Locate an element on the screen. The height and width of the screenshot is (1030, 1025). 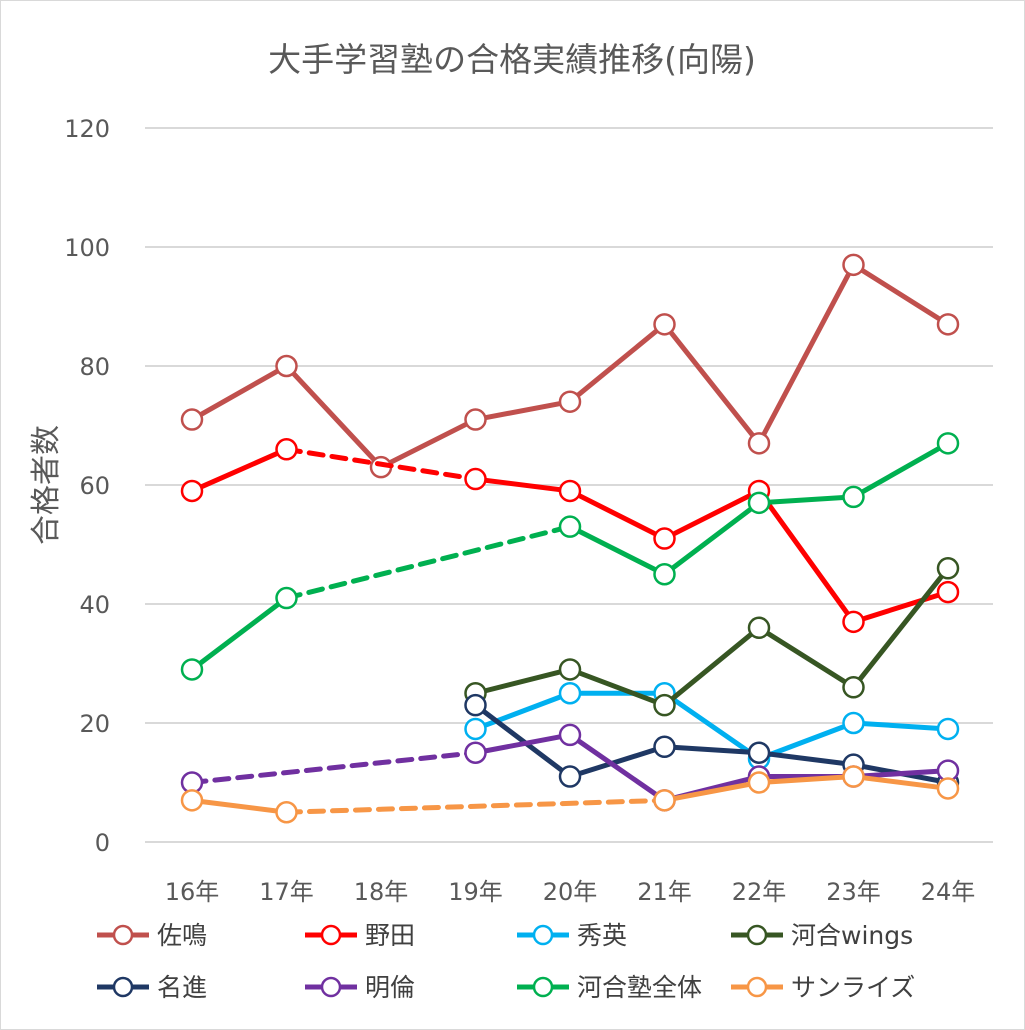
legend-item: 河合wings is located at coordinates (822, 935).